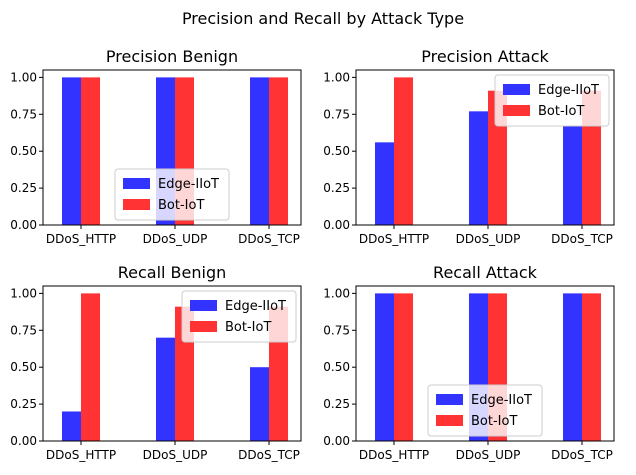  I want to click on subplot-title: Recall Benign, so click(172, 272).